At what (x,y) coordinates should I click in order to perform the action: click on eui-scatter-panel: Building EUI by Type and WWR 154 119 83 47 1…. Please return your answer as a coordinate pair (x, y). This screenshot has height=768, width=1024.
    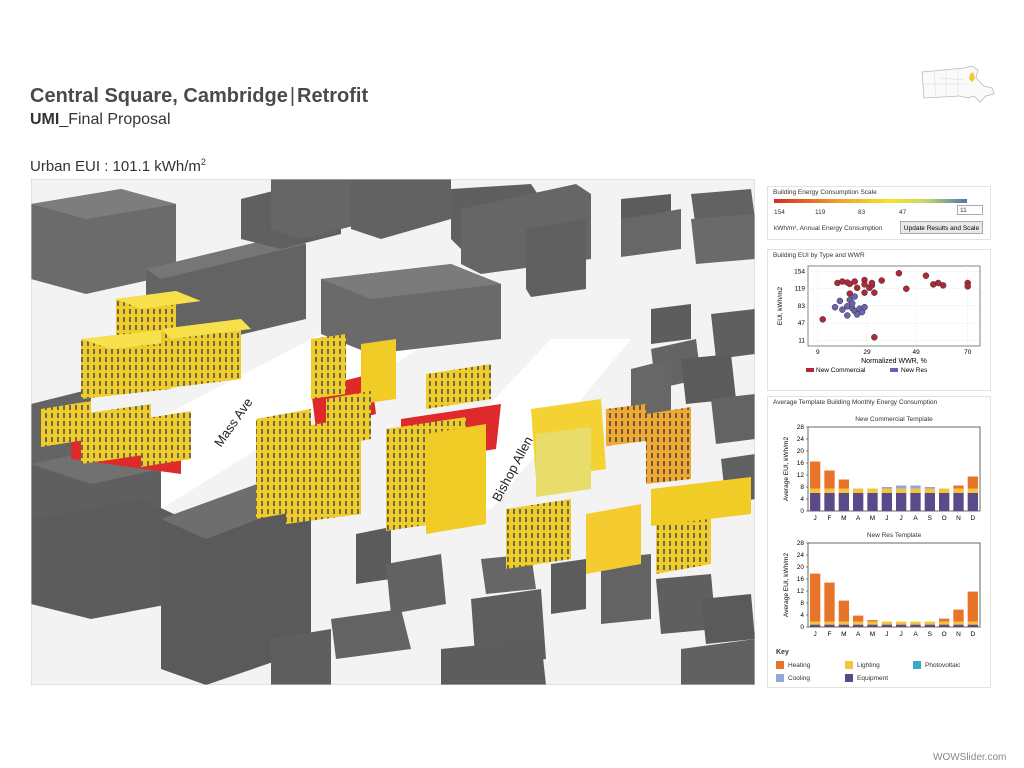
    Looking at the image, I should click on (879, 320).